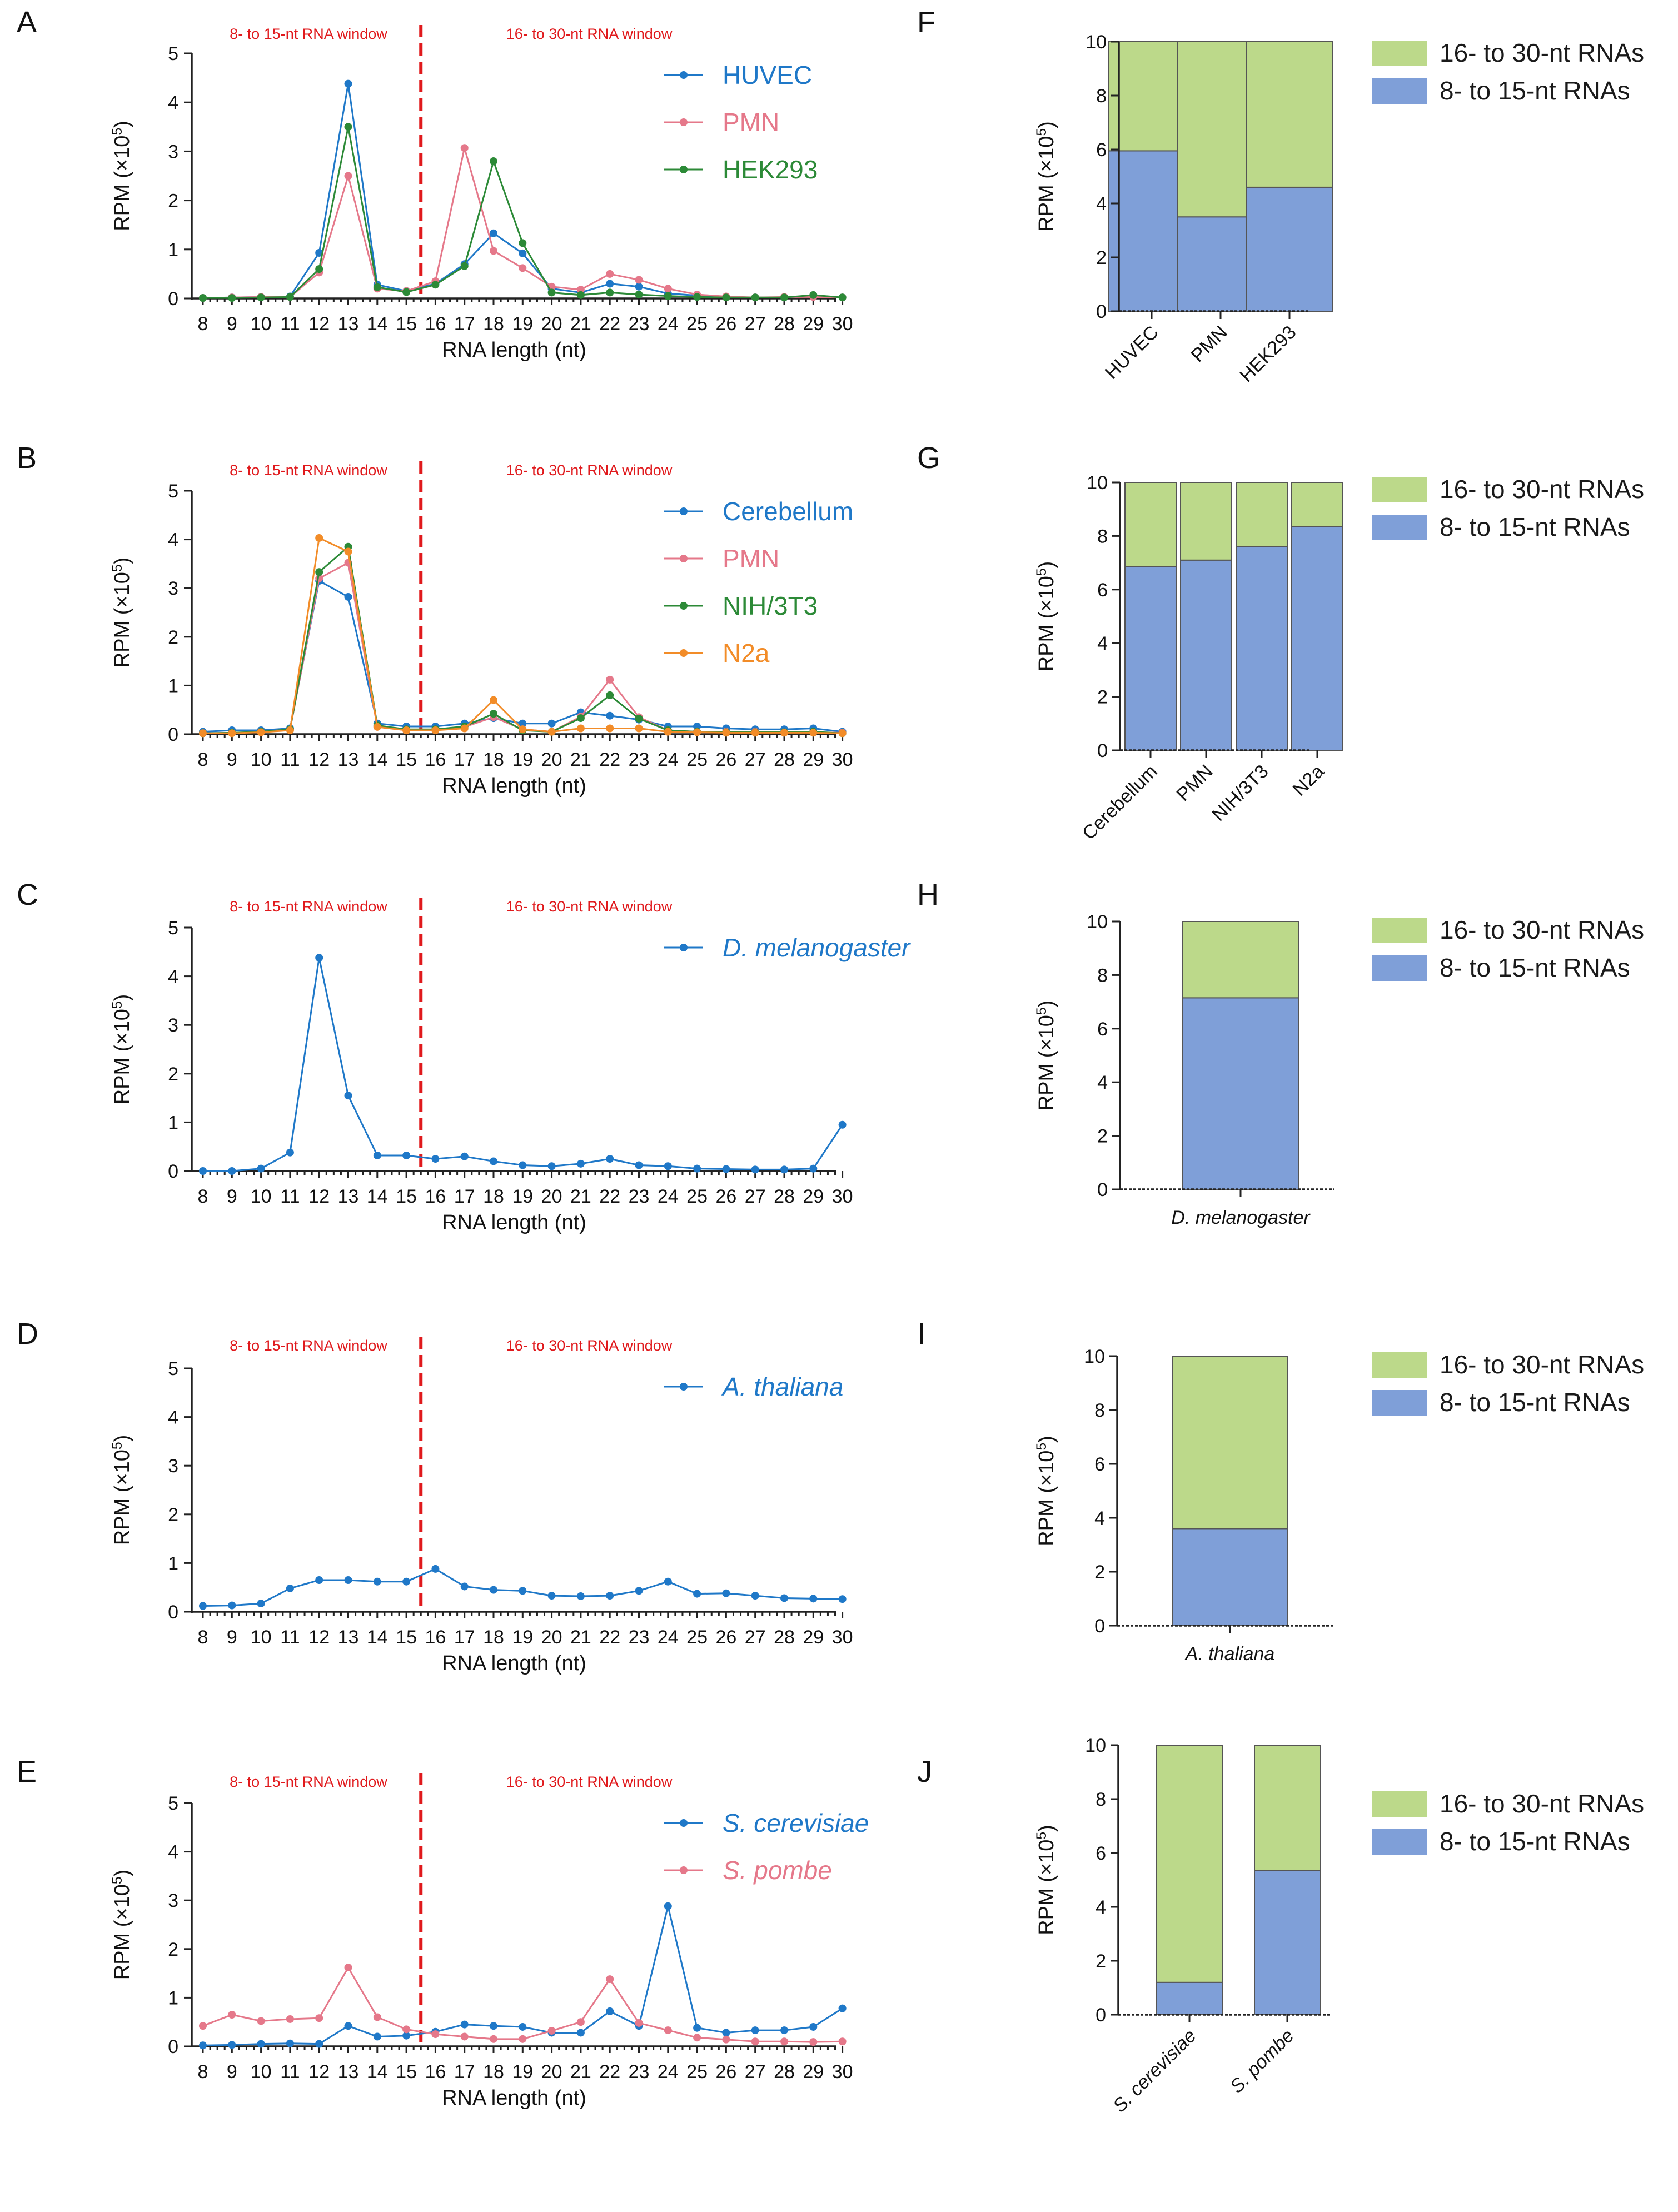  Describe the element at coordinates (767, 75) in the screenshot. I see `legend-label: HUVEC` at that location.